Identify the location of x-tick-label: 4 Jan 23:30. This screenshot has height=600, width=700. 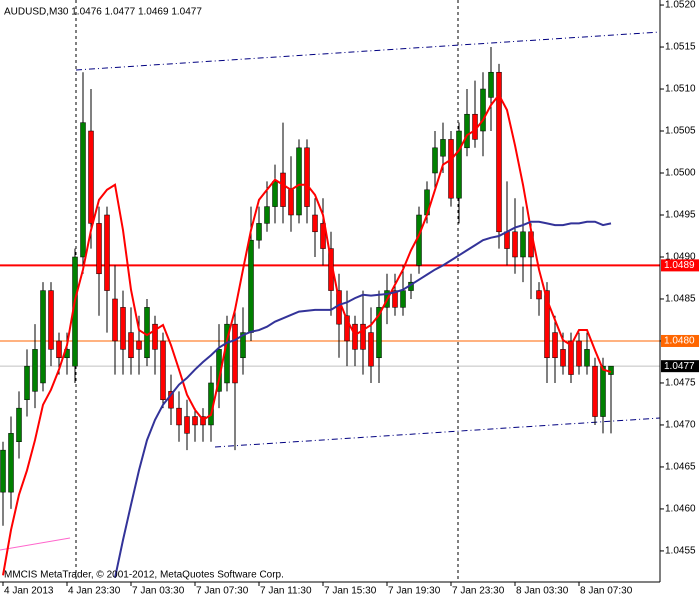
(94, 591).